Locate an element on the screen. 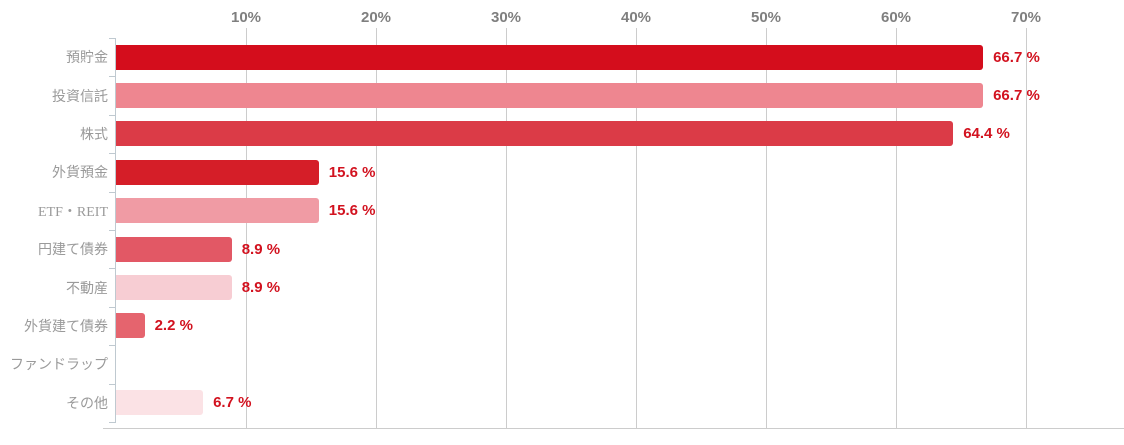 Image resolution: width=1124 pixels, height=445 pixels. x-axis-tick-label: 50% is located at coordinates (766, 17).